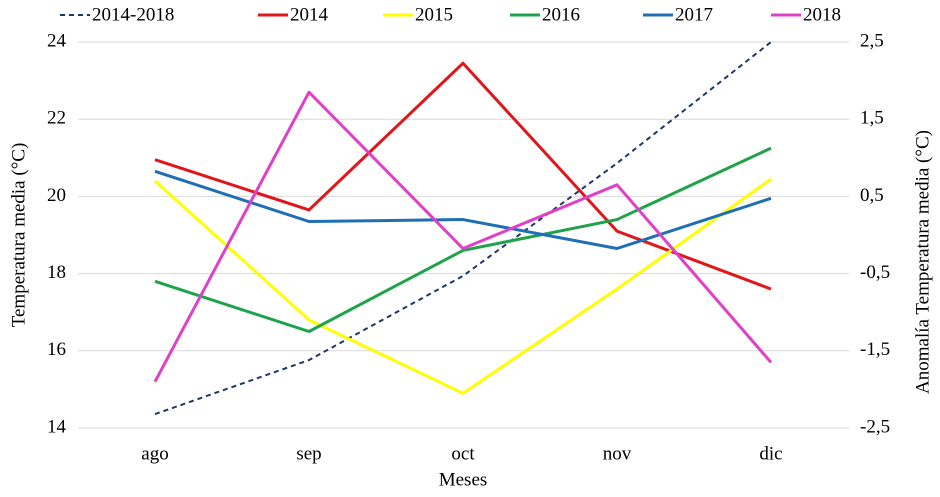  What do you see at coordinates (56, 272) in the screenshot?
I see `y-tick-label: 18` at bounding box center [56, 272].